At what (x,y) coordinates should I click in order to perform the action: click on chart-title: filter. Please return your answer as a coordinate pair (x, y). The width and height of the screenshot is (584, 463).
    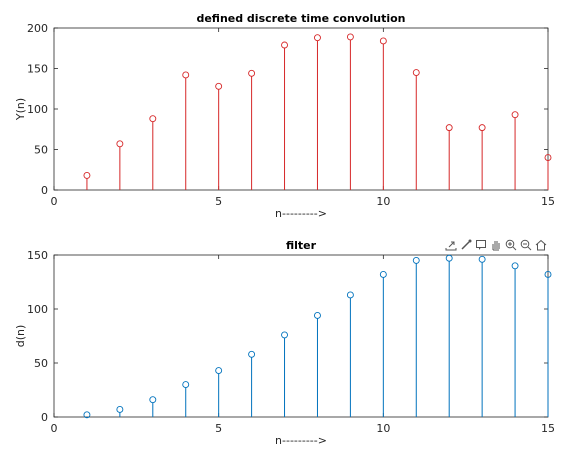
    Looking at the image, I should click on (301, 245).